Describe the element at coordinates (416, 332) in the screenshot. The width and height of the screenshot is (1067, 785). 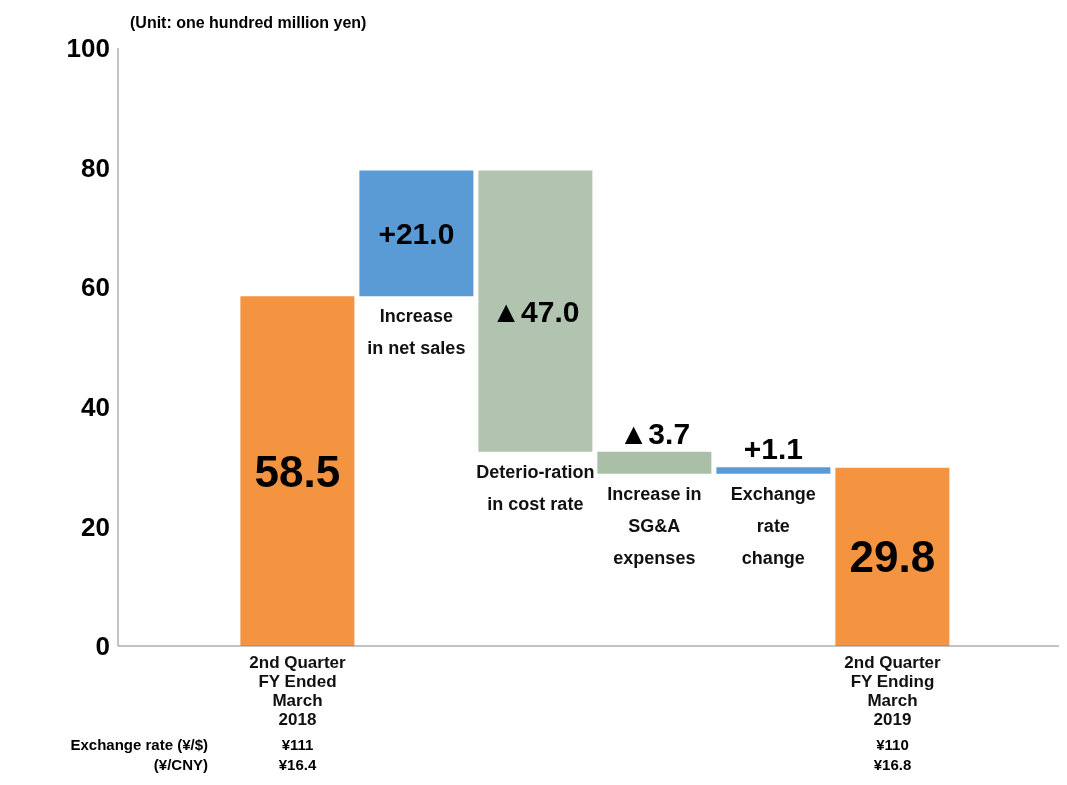
I see `annotation: Increase in net sales` at that location.